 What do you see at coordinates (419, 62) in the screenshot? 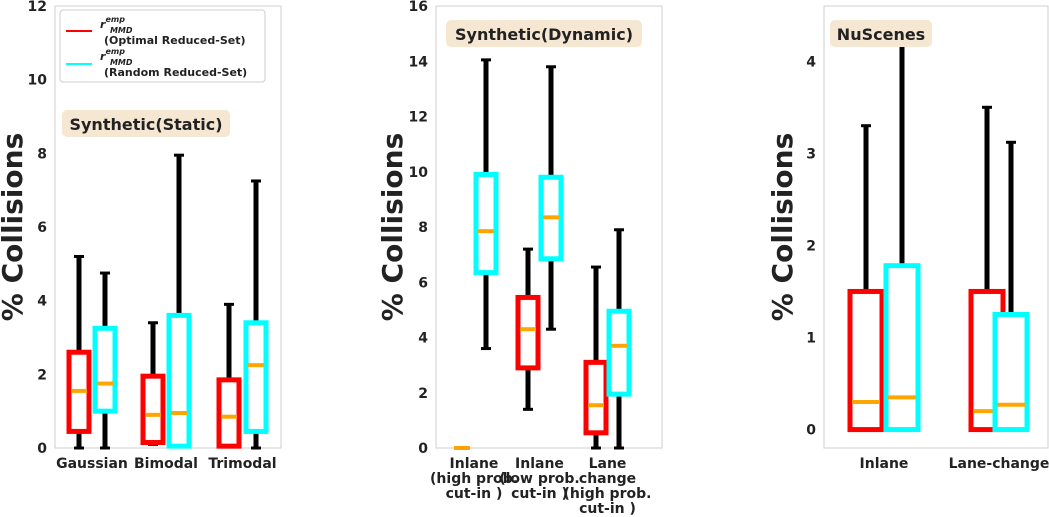
I see `y-tick-label: 14` at bounding box center [419, 62].